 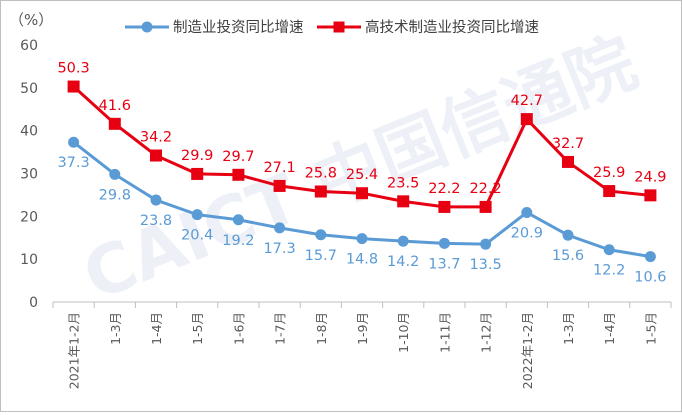 What do you see at coordinates (527, 350) in the screenshot?
I see `x-tick-label: 2022年1-2月` at bounding box center [527, 350].